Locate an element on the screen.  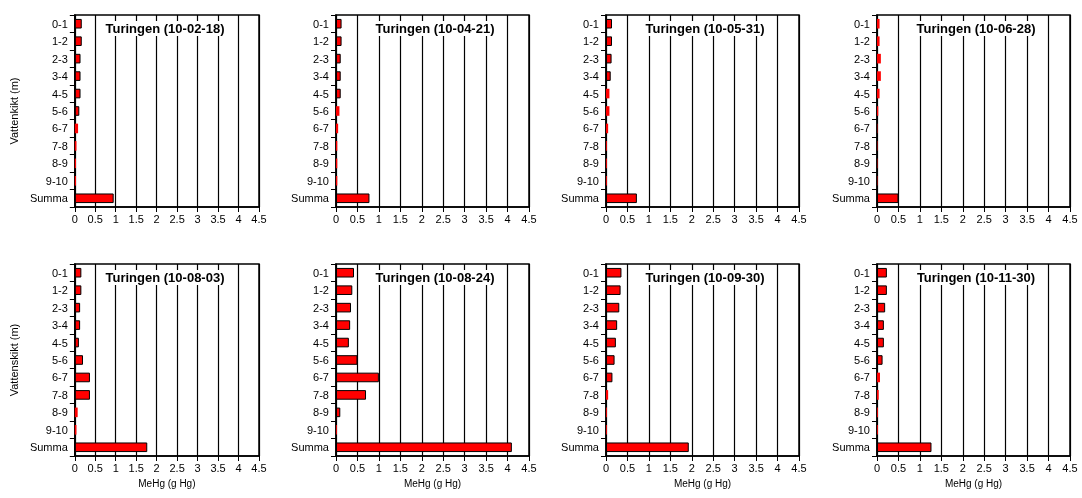
y-tick-label: Summa is located at coordinates (49, 447).